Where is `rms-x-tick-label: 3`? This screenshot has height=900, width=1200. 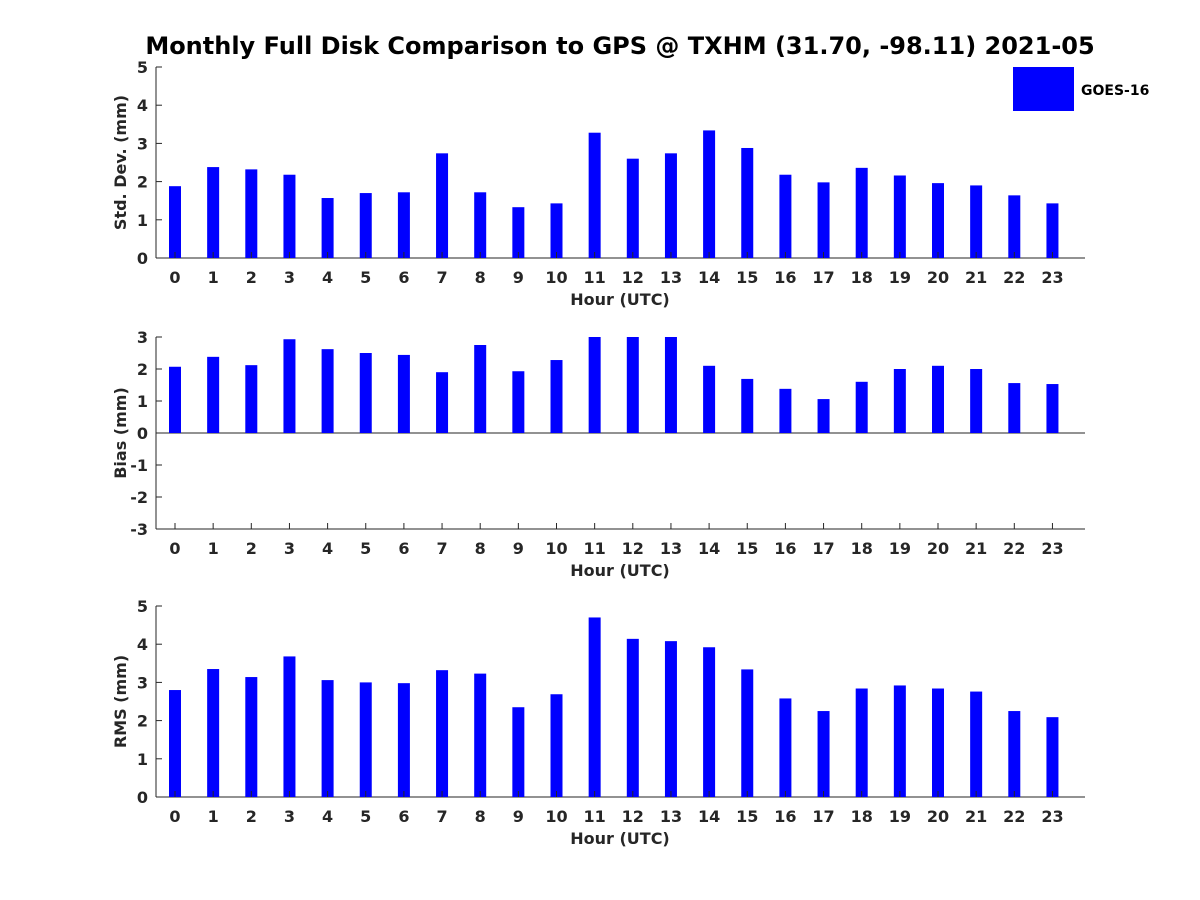
rms-x-tick-label: 3 is located at coordinates (289, 816).